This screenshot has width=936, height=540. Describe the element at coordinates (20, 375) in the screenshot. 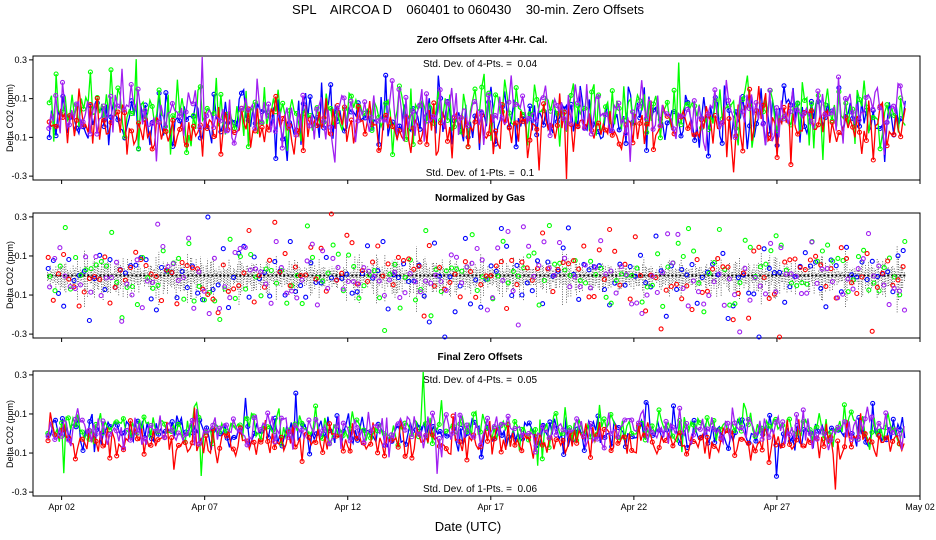

I see `y-tick-label: 0.3` at that location.